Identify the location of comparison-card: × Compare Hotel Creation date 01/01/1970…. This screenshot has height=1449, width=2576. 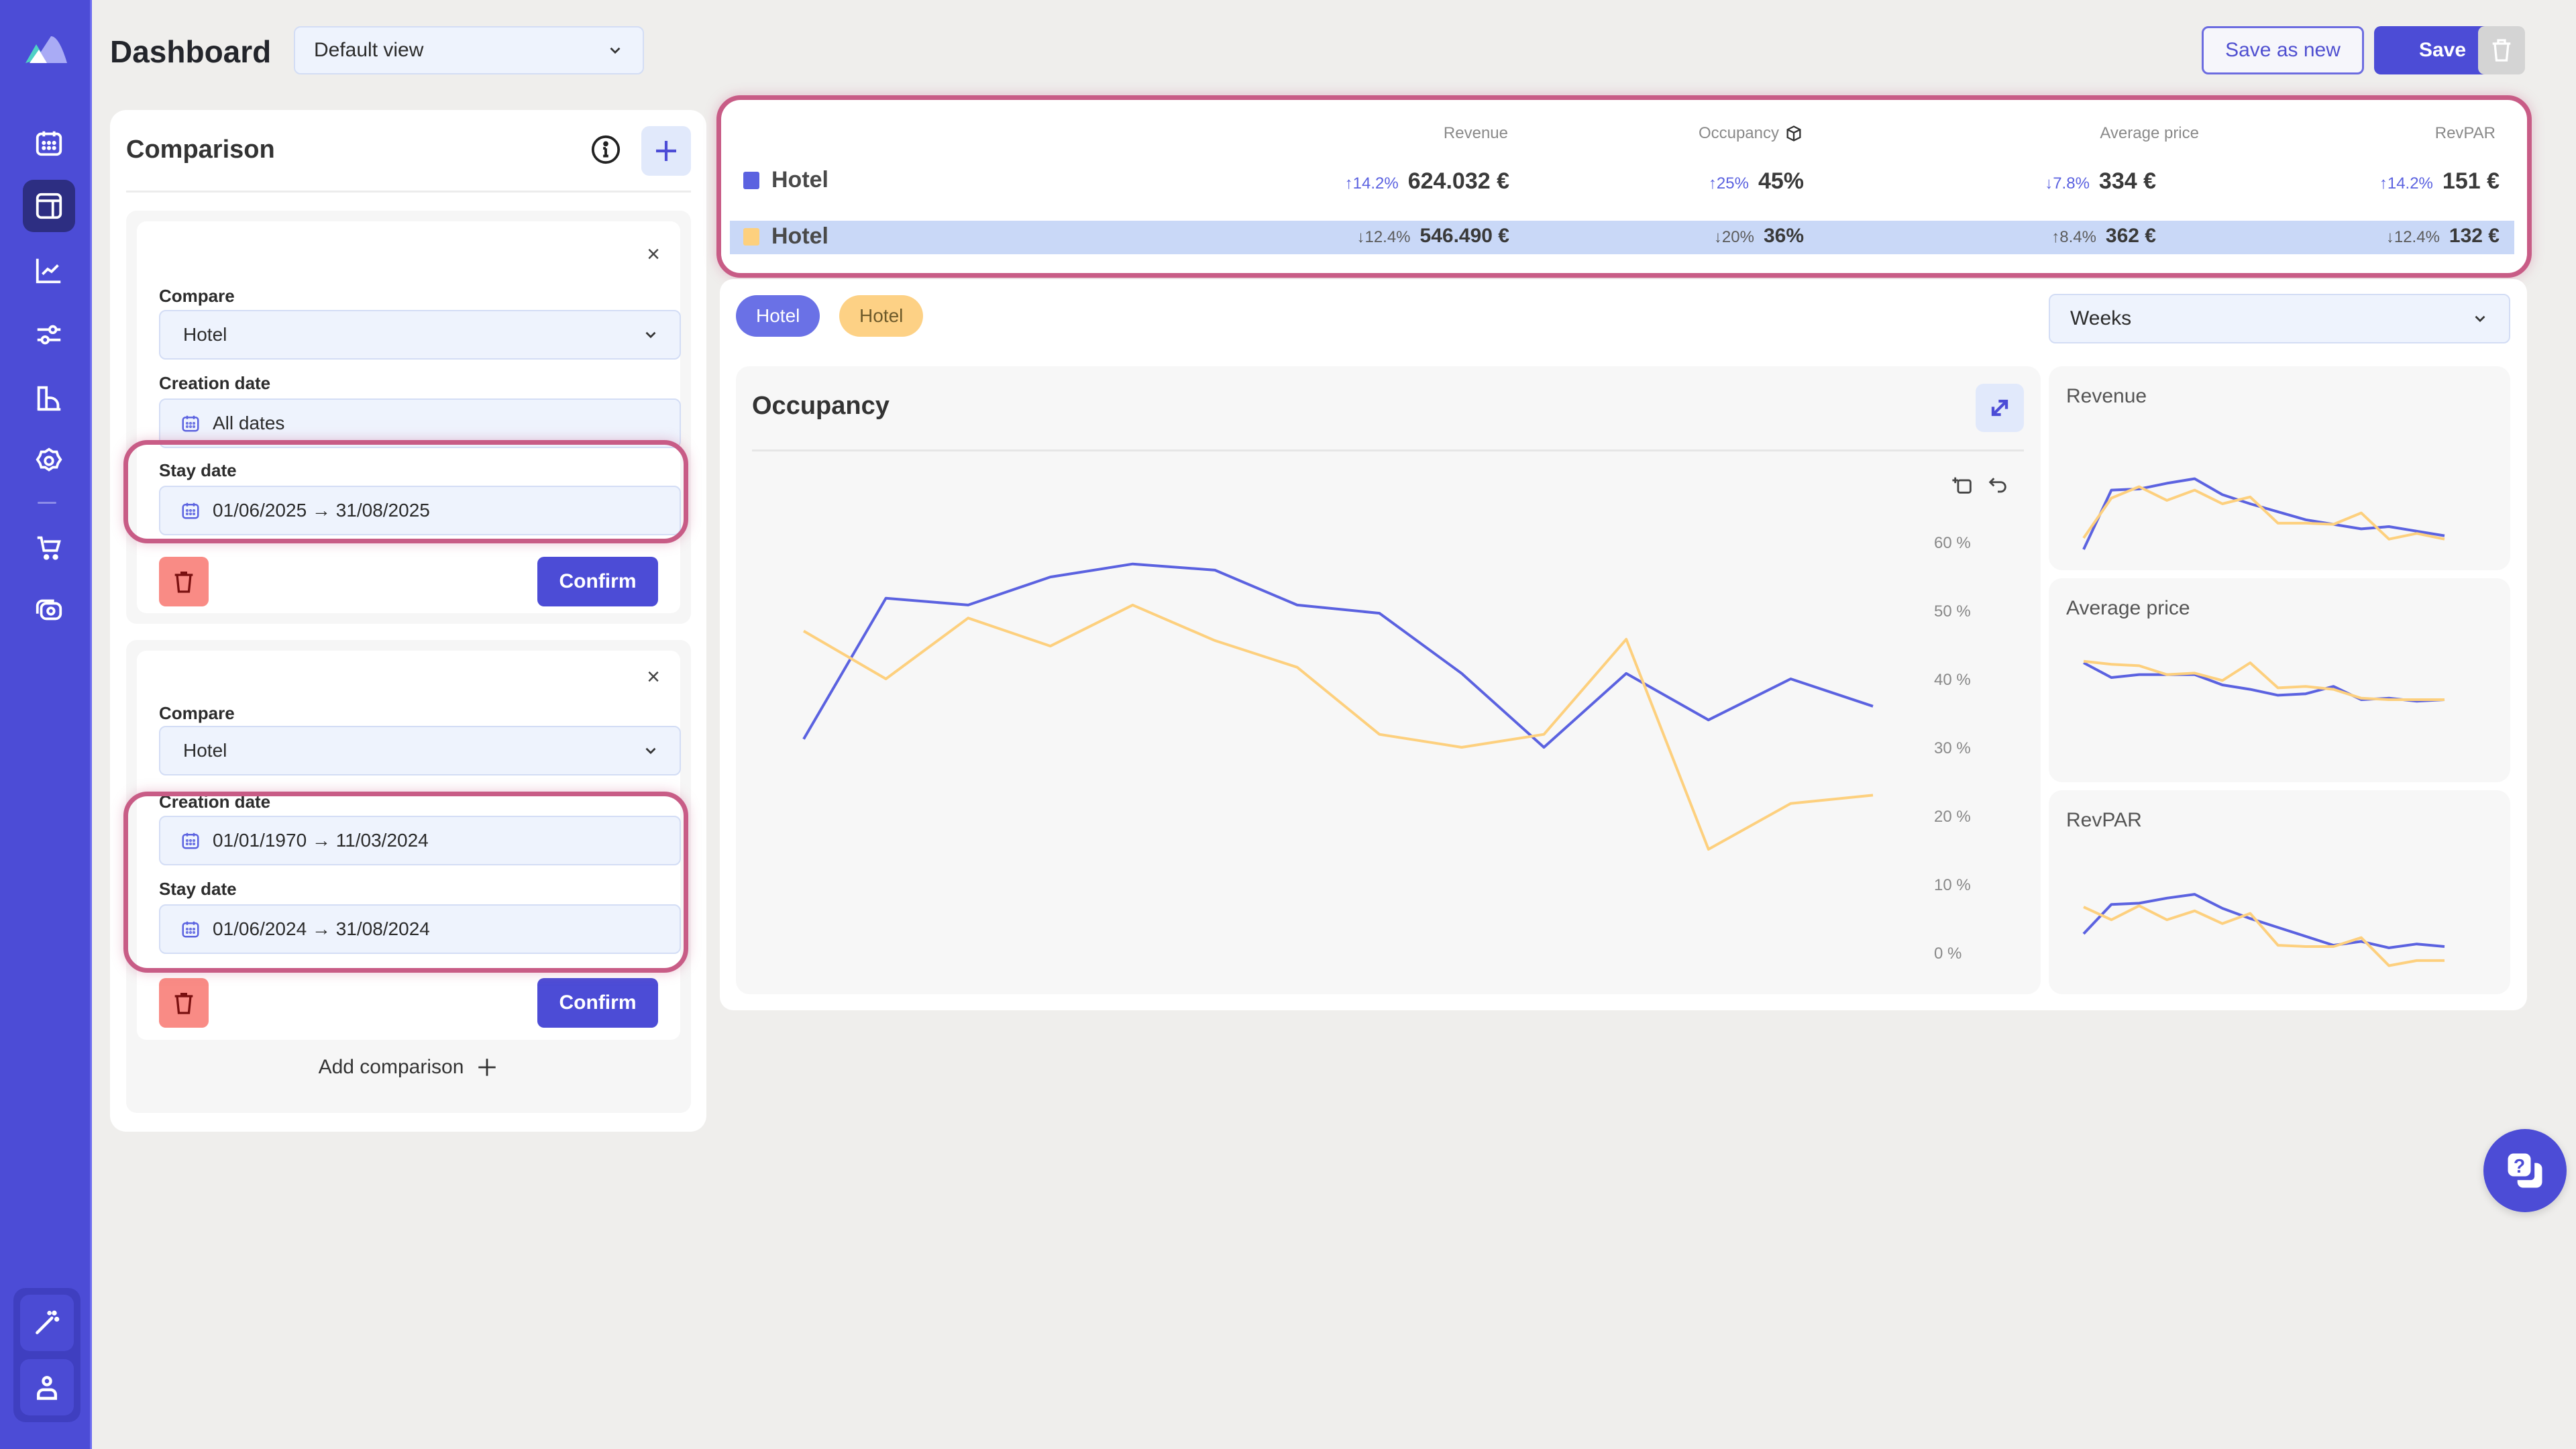
(409, 845).